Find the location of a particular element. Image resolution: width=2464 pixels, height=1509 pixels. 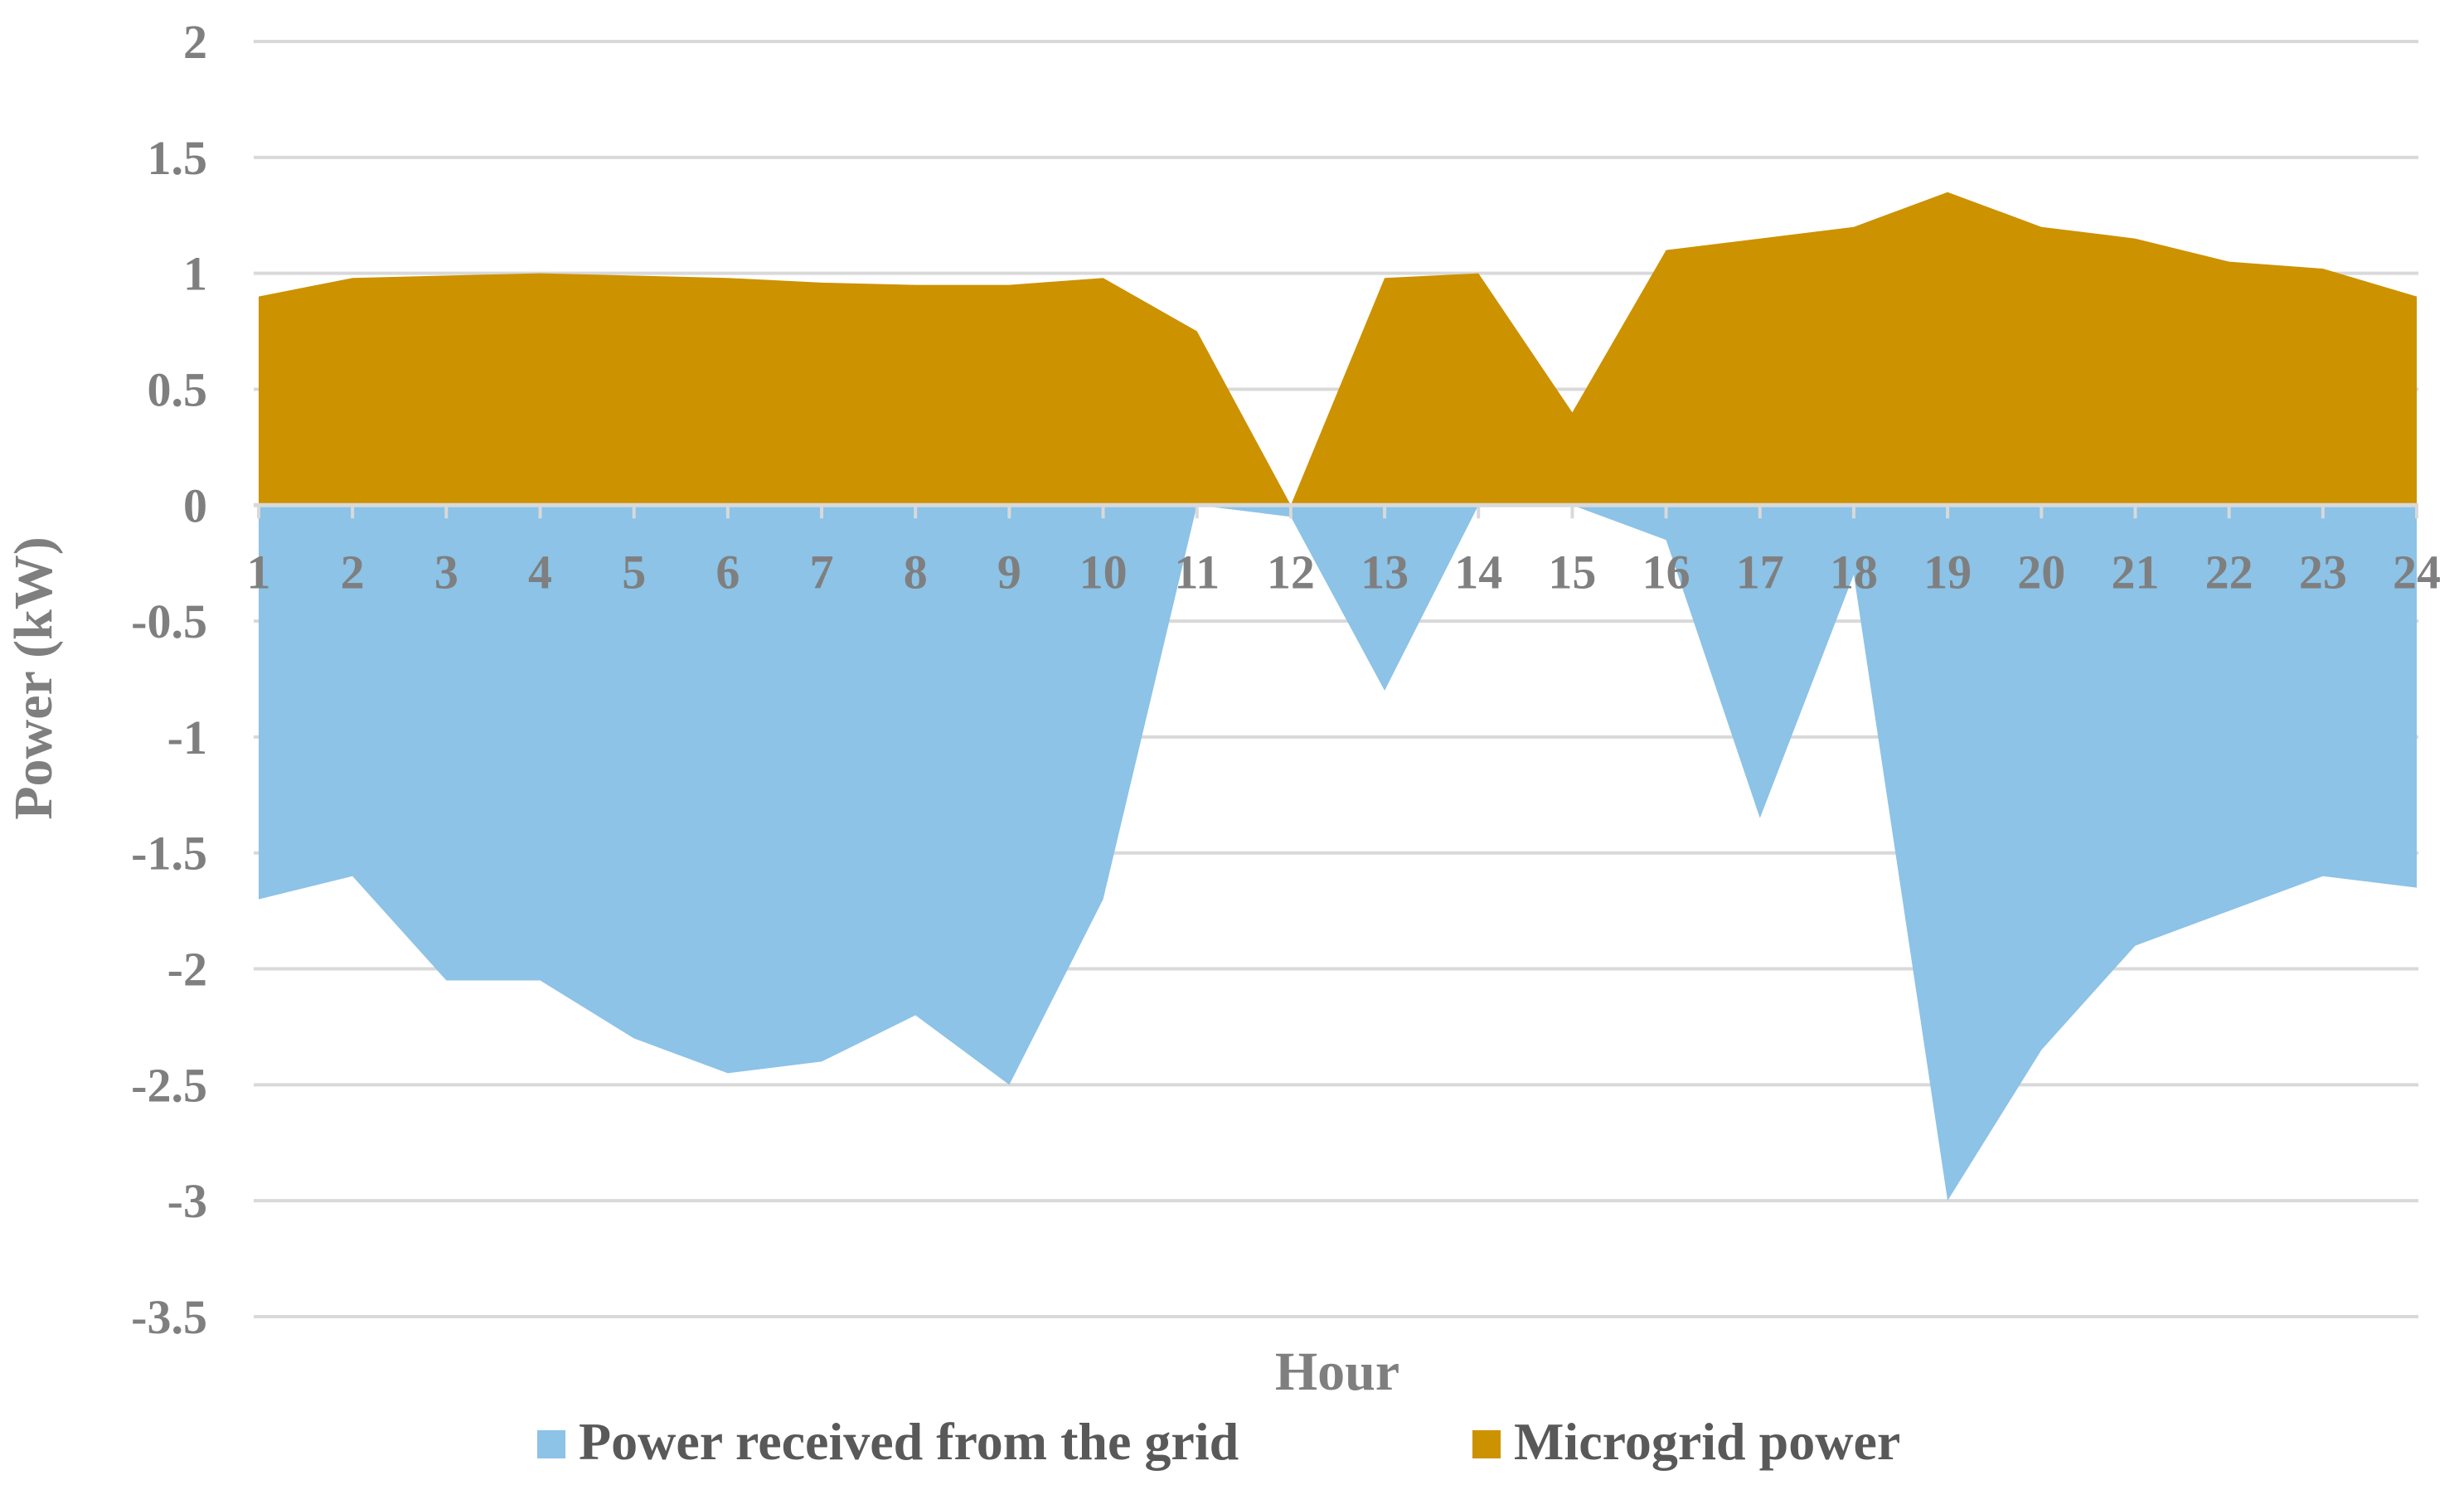

y-tick-label: -1 is located at coordinates (187, 738).